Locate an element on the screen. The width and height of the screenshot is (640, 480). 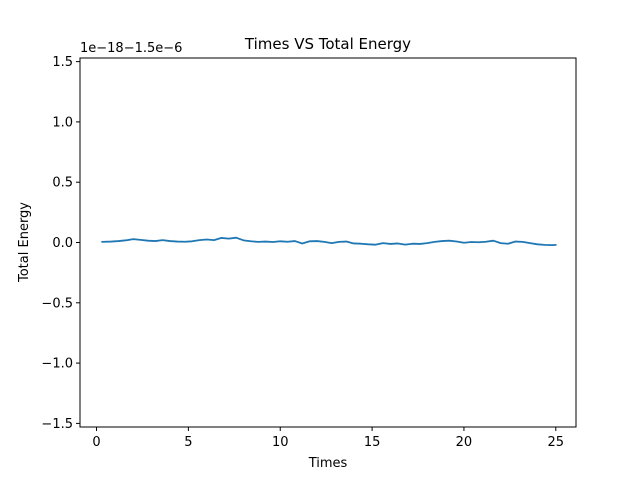
x-tick-label: 15 is located at coordinates (372, 442).